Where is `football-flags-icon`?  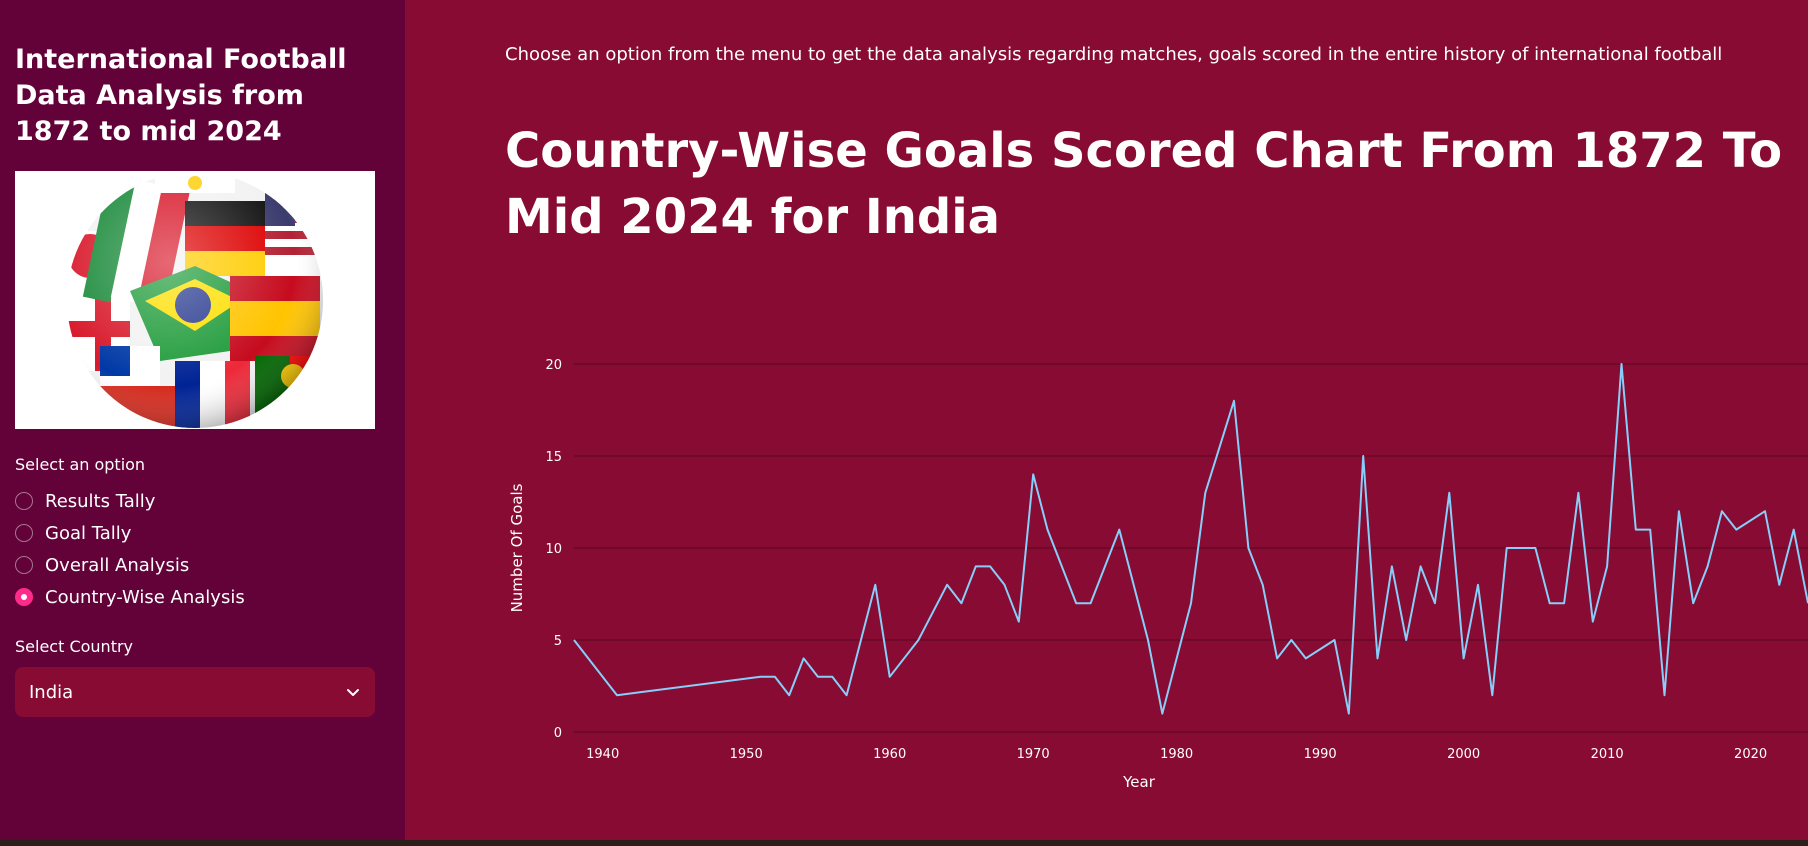
football-flags-icon is located at coordinates (195, 300).